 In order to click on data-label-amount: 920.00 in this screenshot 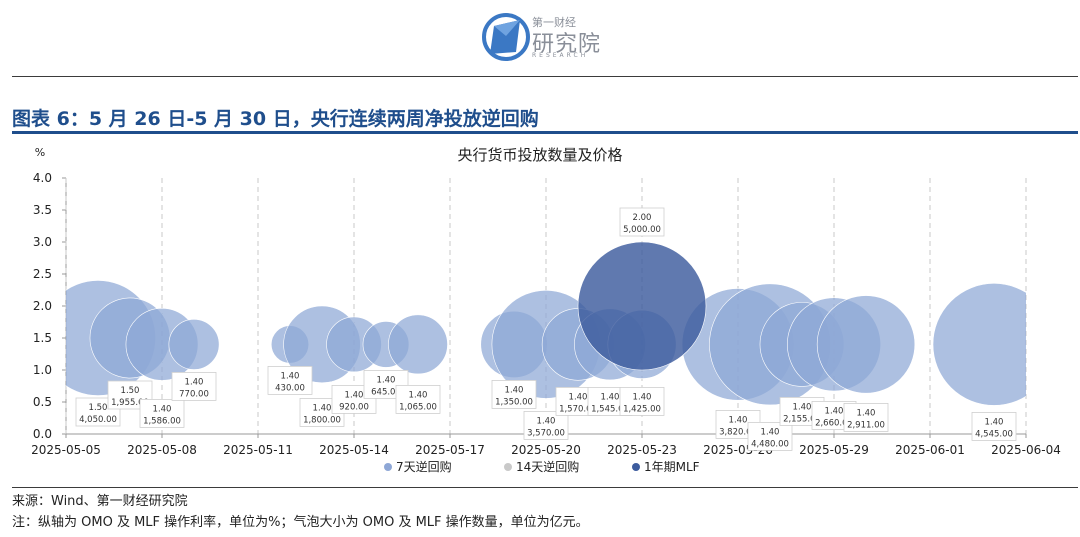, I will do `click(354, 407)`.